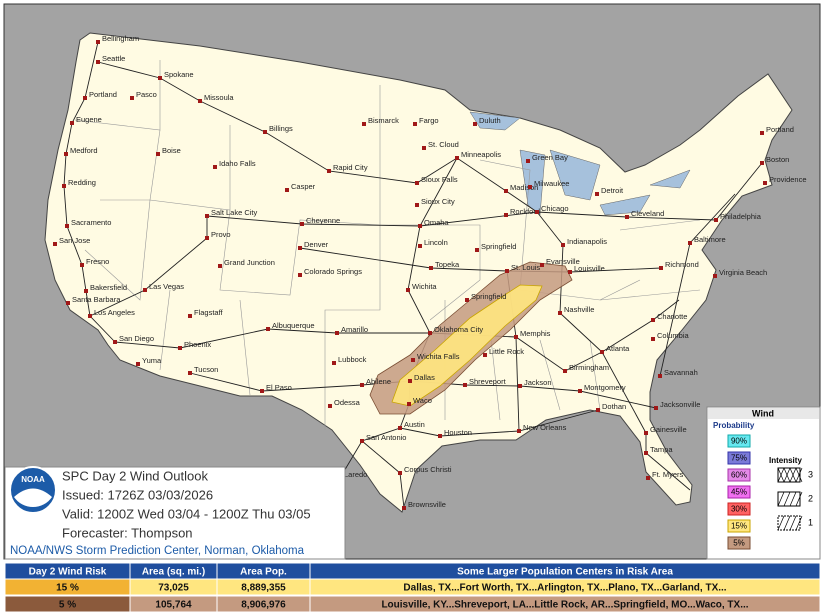  Describe the element at coordinates (127, 532) in the screenshot. I see `info-forecaster: Forecaster: Thompson` at that location.